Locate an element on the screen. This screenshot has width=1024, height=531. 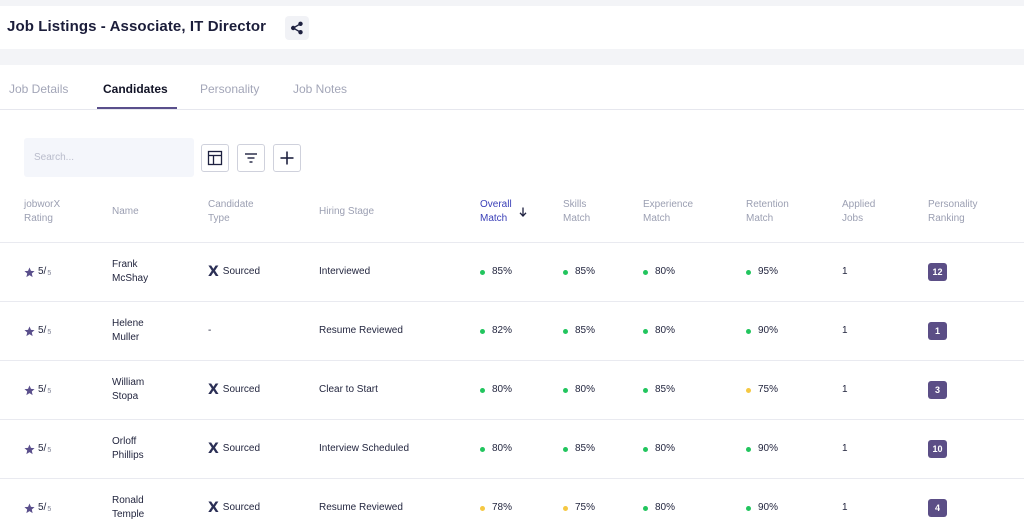
top-strip is located at coordinates (512, 3).